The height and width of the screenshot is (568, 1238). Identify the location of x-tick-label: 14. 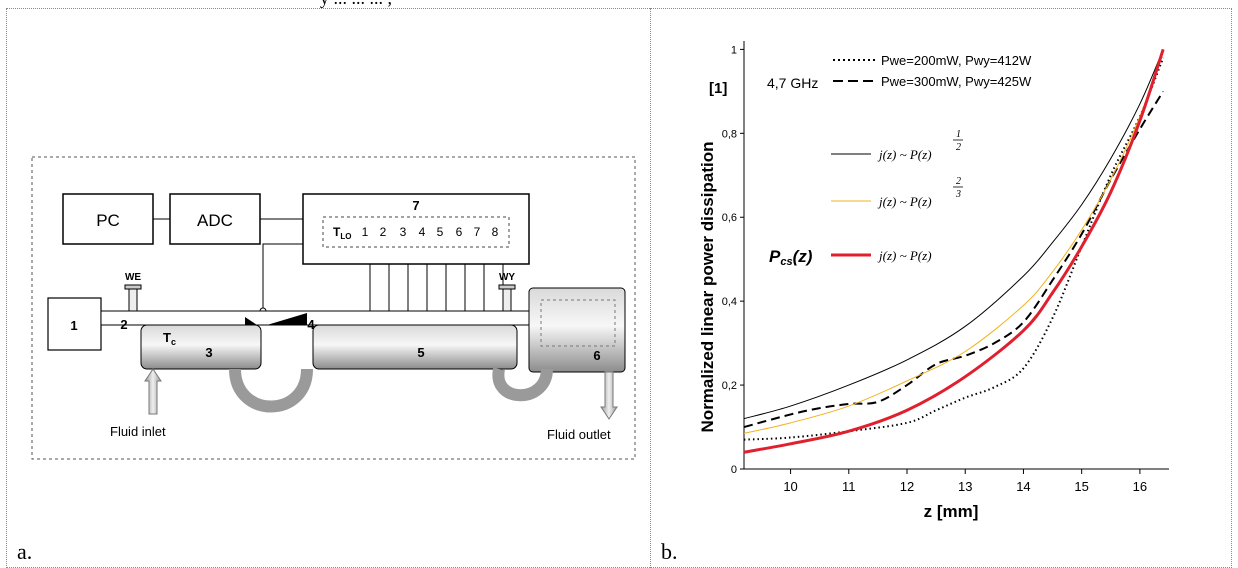
(1023, 486).